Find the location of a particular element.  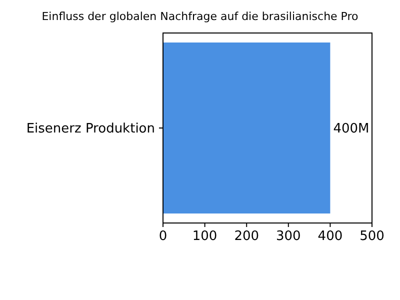

x-tick-label: 100 is located at coordinates (205, 236).